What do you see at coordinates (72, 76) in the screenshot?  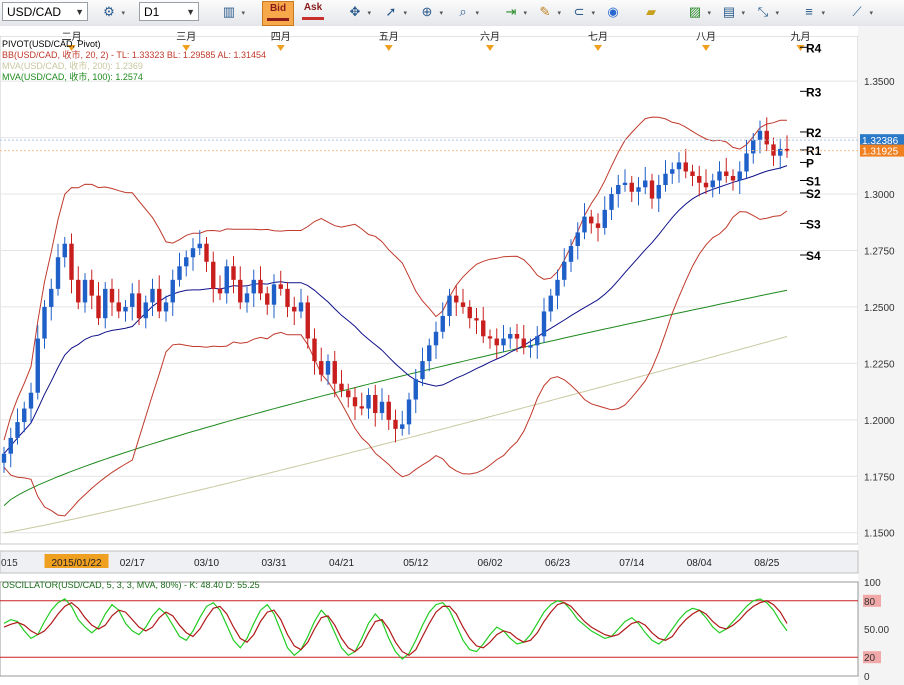 I see `legend-entry: MVA(USD/CAD, 收市, 100): 1.2574` at bounding box center [72, 76].